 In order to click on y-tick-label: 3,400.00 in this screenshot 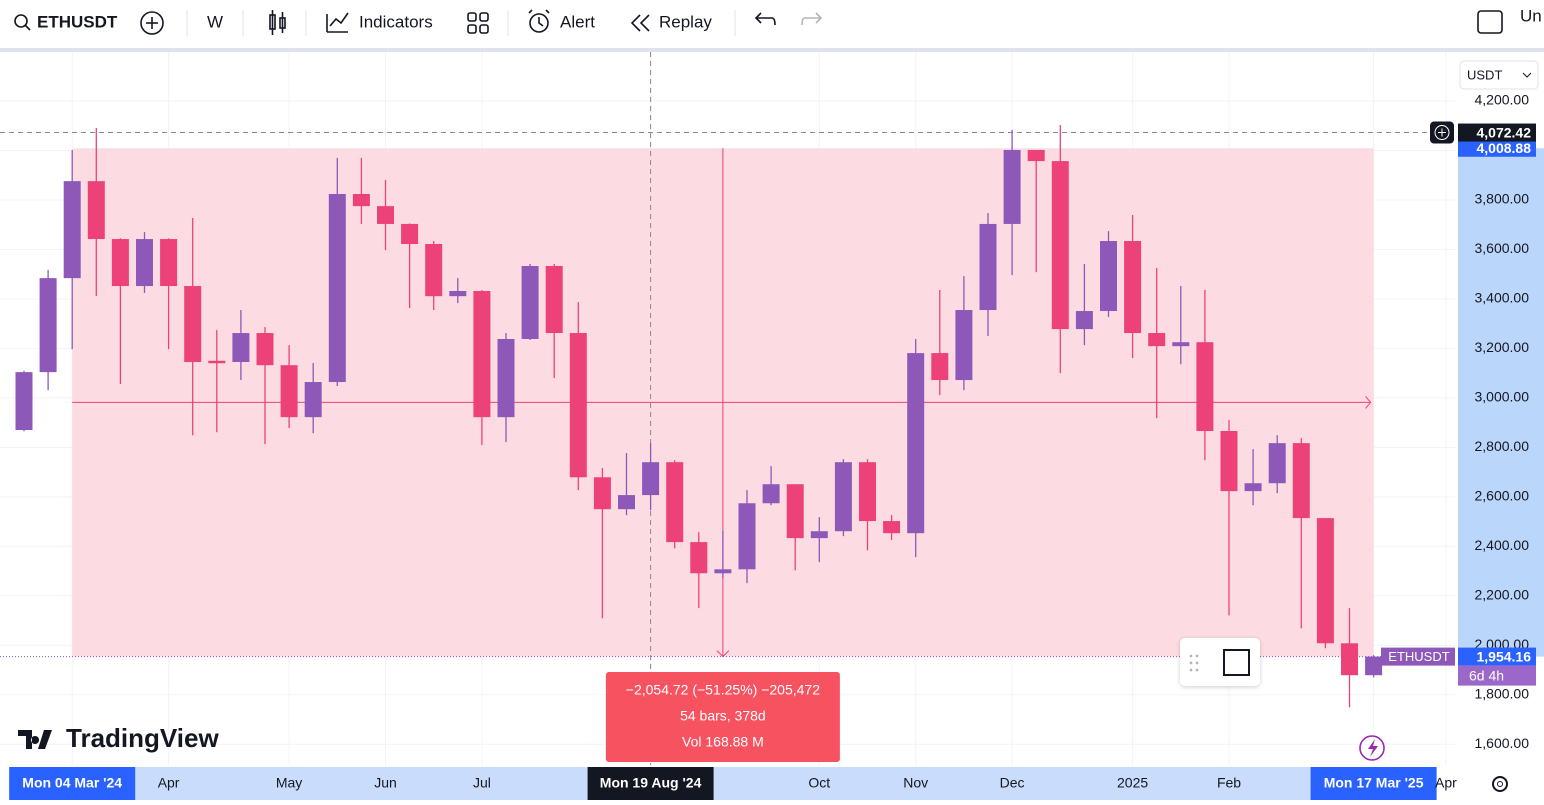, I will do `click(1502, 298)`.